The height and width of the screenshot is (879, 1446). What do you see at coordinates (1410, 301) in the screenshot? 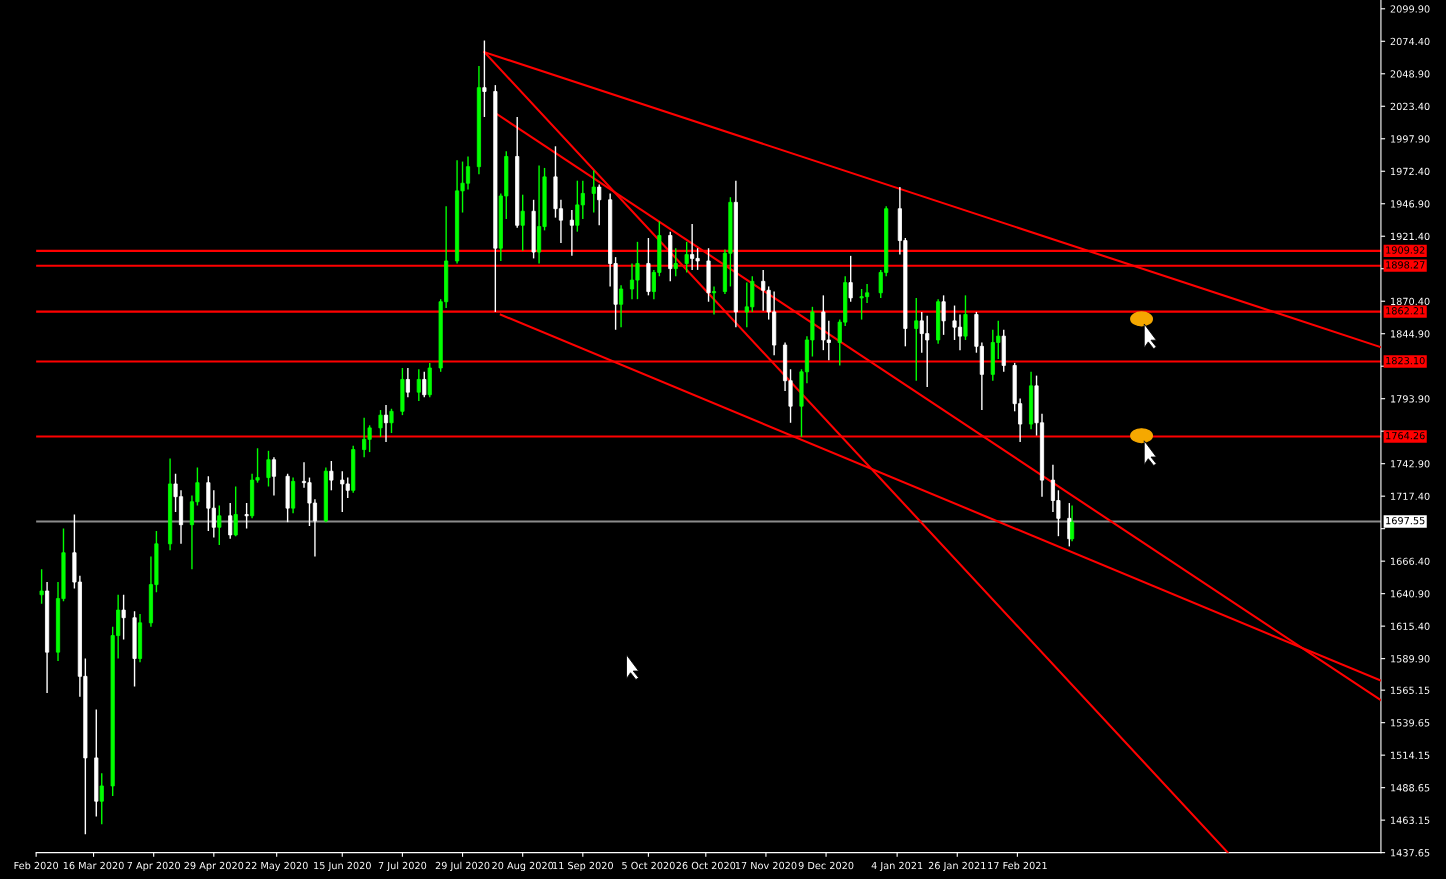
I see `y-tick-label: 1870.40` at bounding box center [1410, 301].